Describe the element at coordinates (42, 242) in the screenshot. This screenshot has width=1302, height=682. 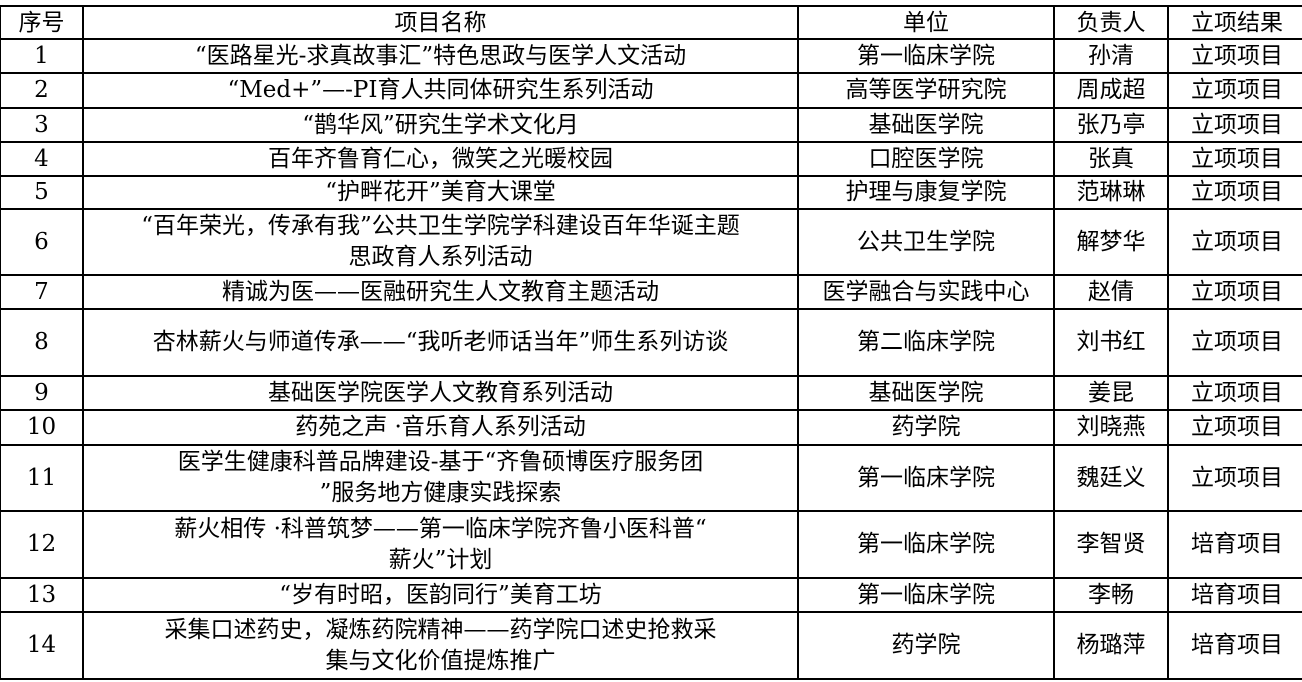
I see `cell-no: 6` at that location.